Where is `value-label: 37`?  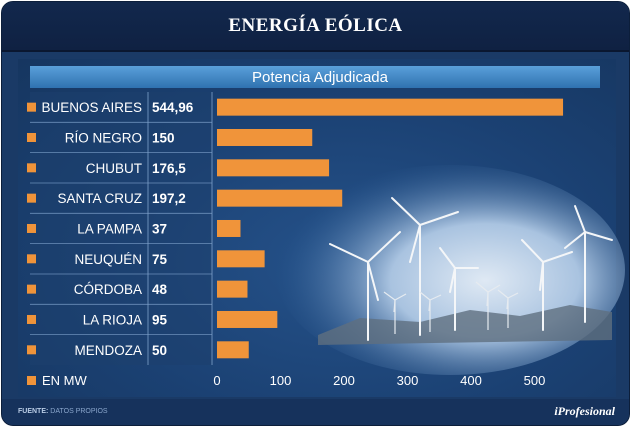
value-label: 37 is located at coordinates (159, 228).